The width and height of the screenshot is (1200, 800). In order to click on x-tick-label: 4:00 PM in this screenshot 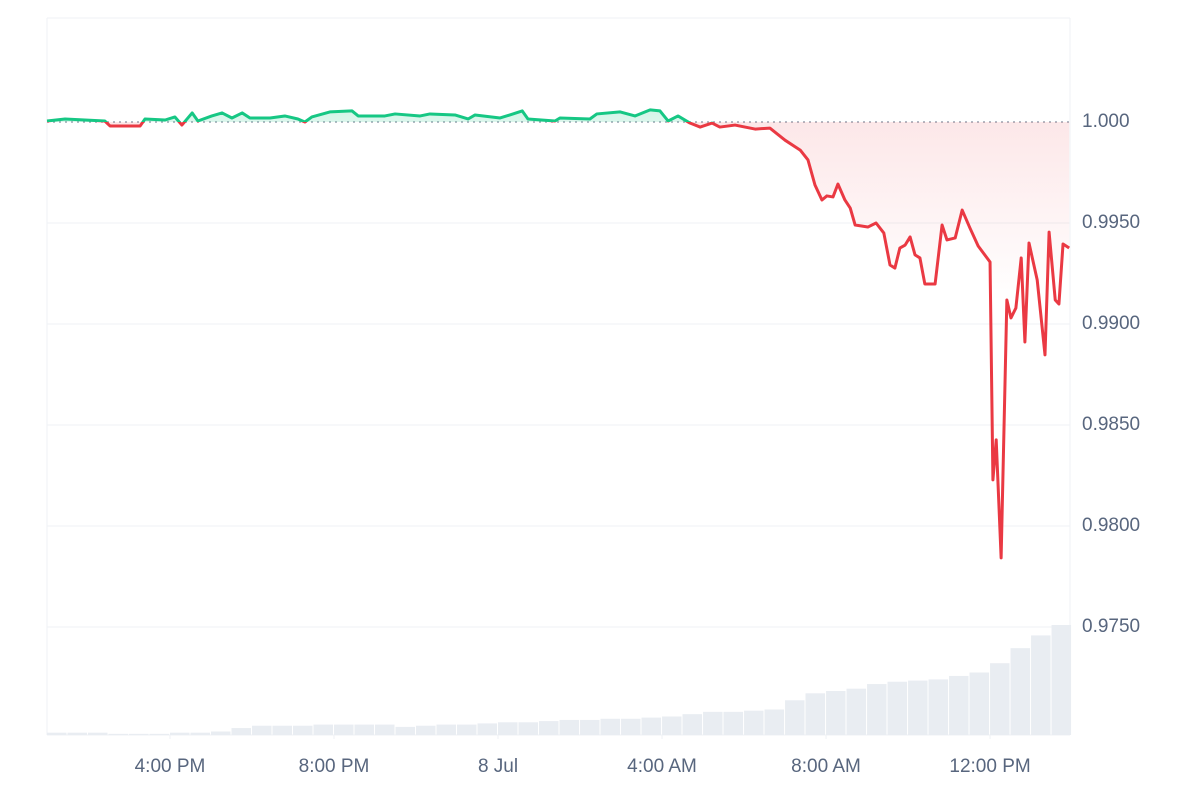, I will do `click(170, 766)`.